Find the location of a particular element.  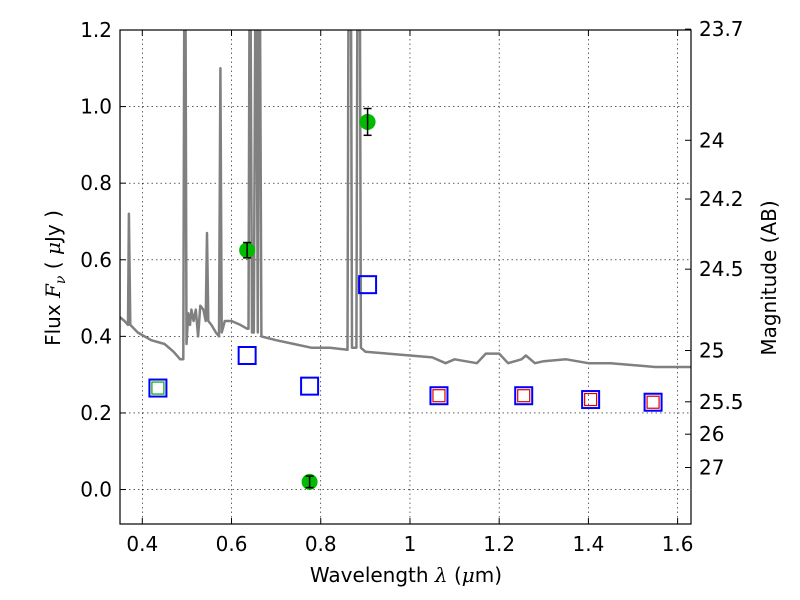

mag-tick-label: 27 is located at coordinates (711, 467).